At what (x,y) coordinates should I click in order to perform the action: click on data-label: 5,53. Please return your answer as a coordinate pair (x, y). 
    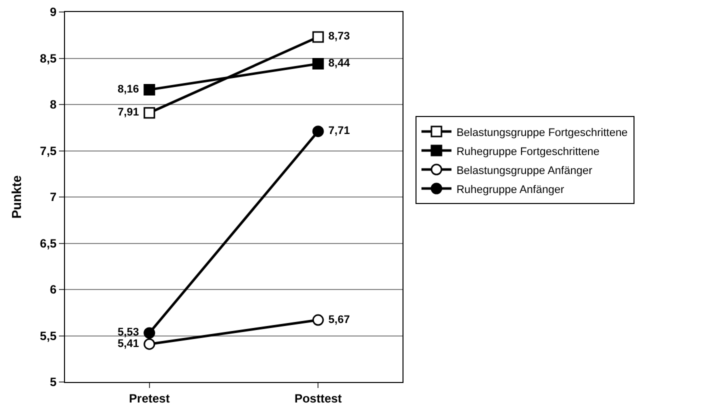
    Looking at the image, I should click on (128, 332).